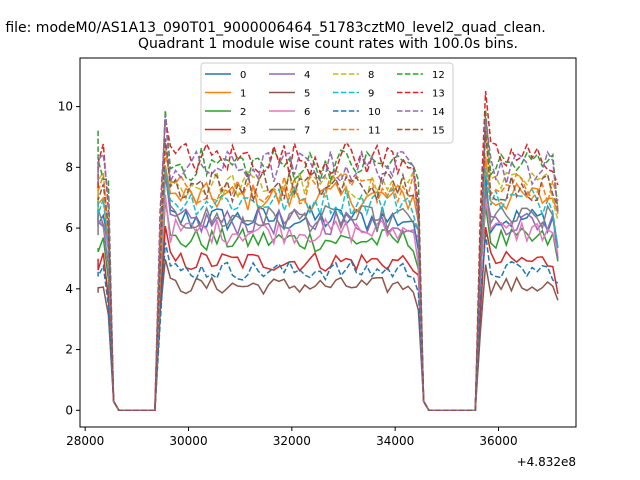  I want to click on legend-label: 1, so click(243, 94).